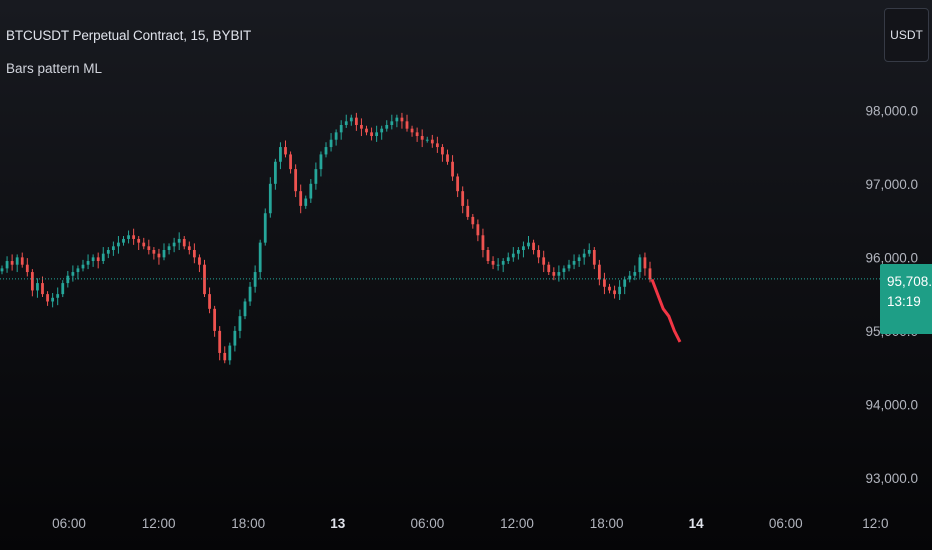  I want to click on y-tick-label: 93,000.0, so click(891, 478).